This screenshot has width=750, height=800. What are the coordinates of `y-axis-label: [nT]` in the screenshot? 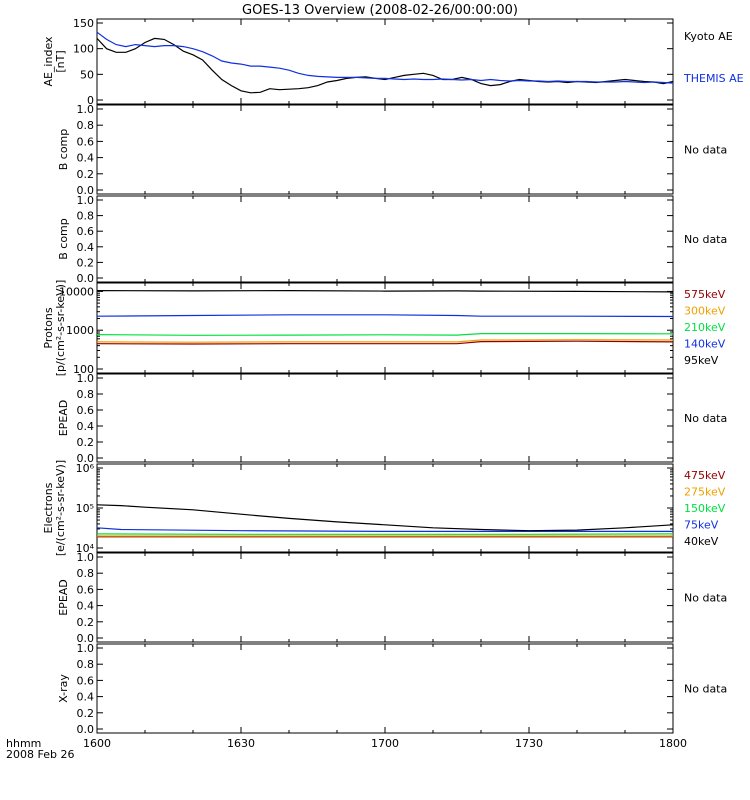 It's located at (60, 61).